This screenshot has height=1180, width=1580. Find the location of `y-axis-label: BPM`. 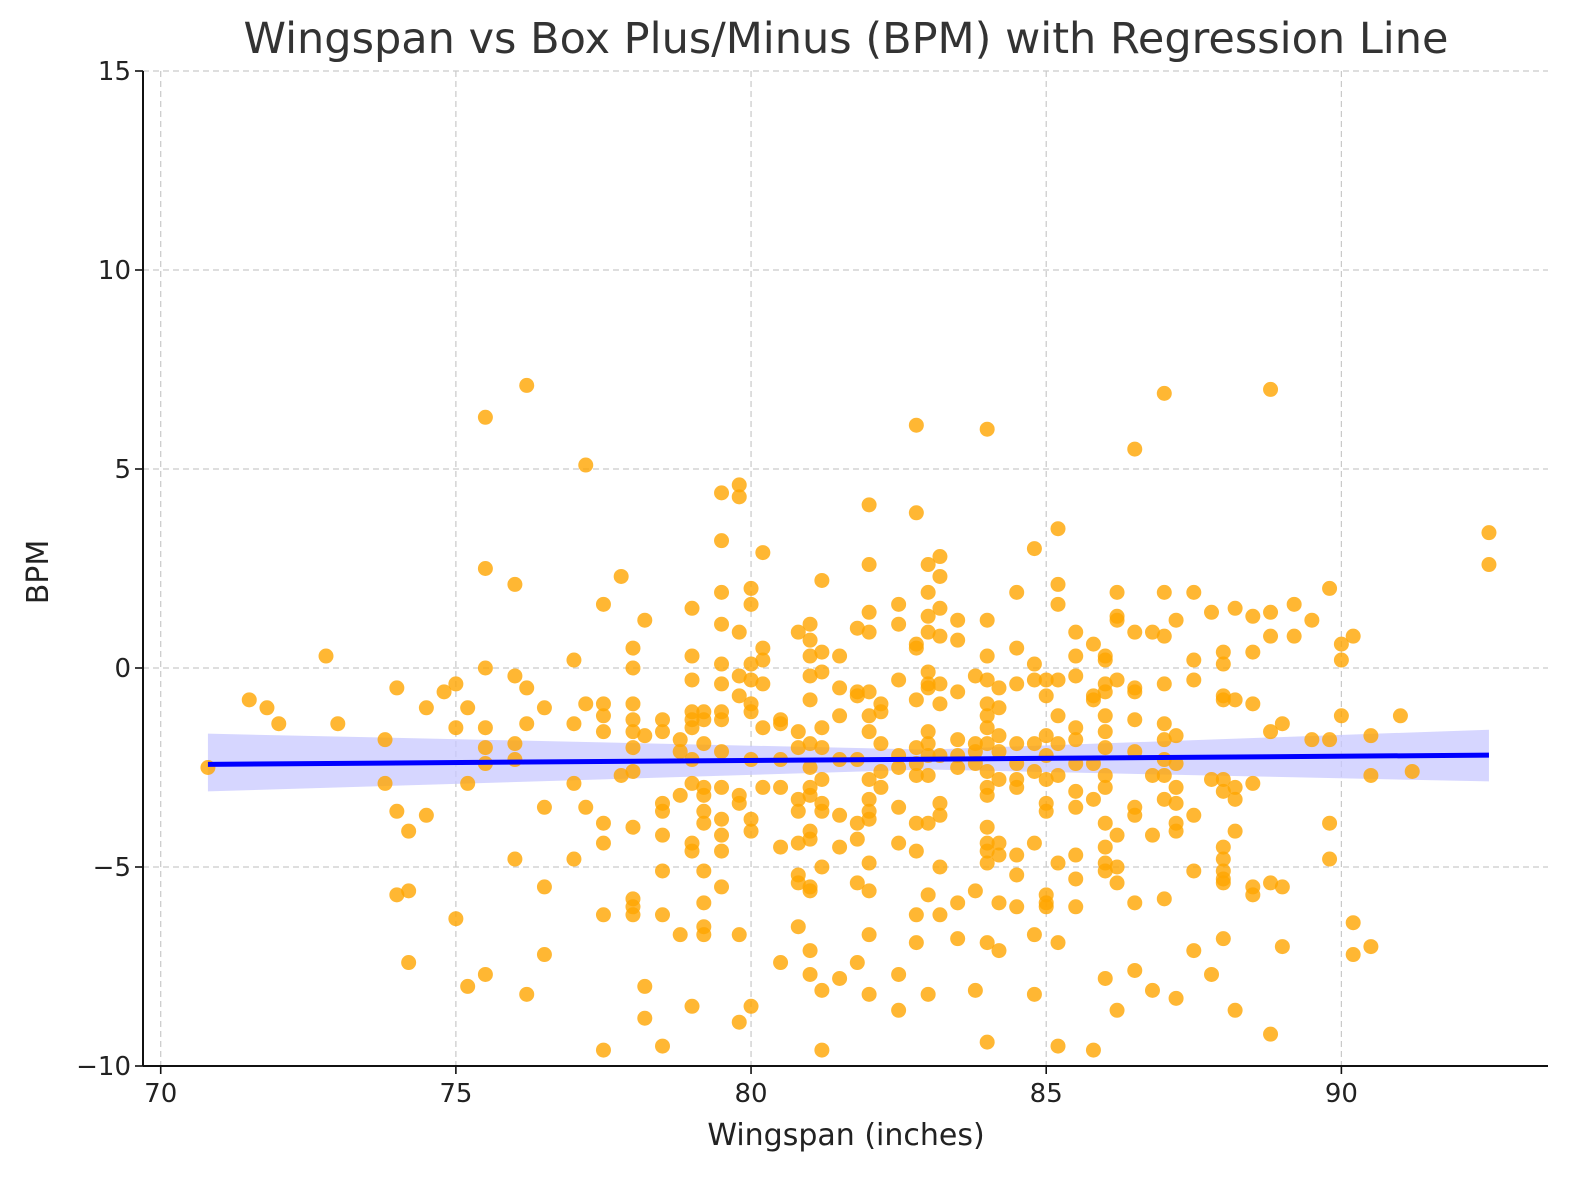

y-axis-label: BPM is located at coordinates (38, 572).